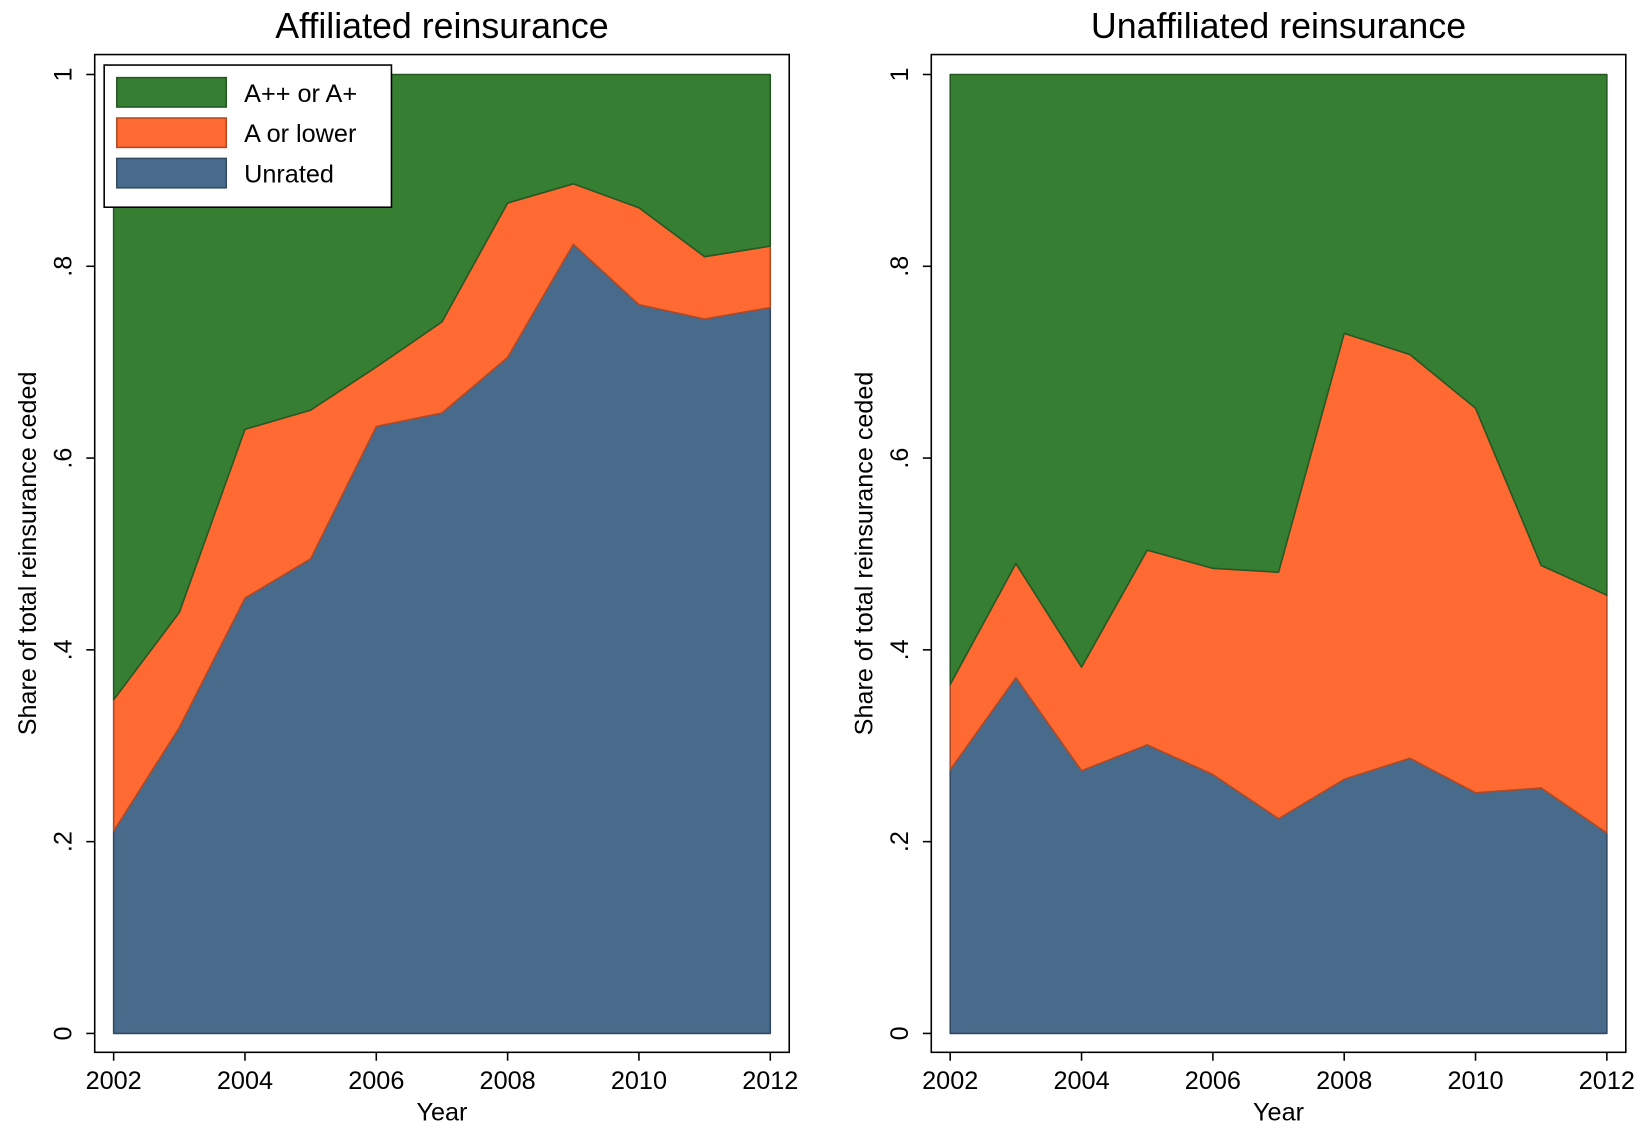 This screenshot has height=1131, width=1650. I want to click on legend-label: A or lower, so click(300, 134).